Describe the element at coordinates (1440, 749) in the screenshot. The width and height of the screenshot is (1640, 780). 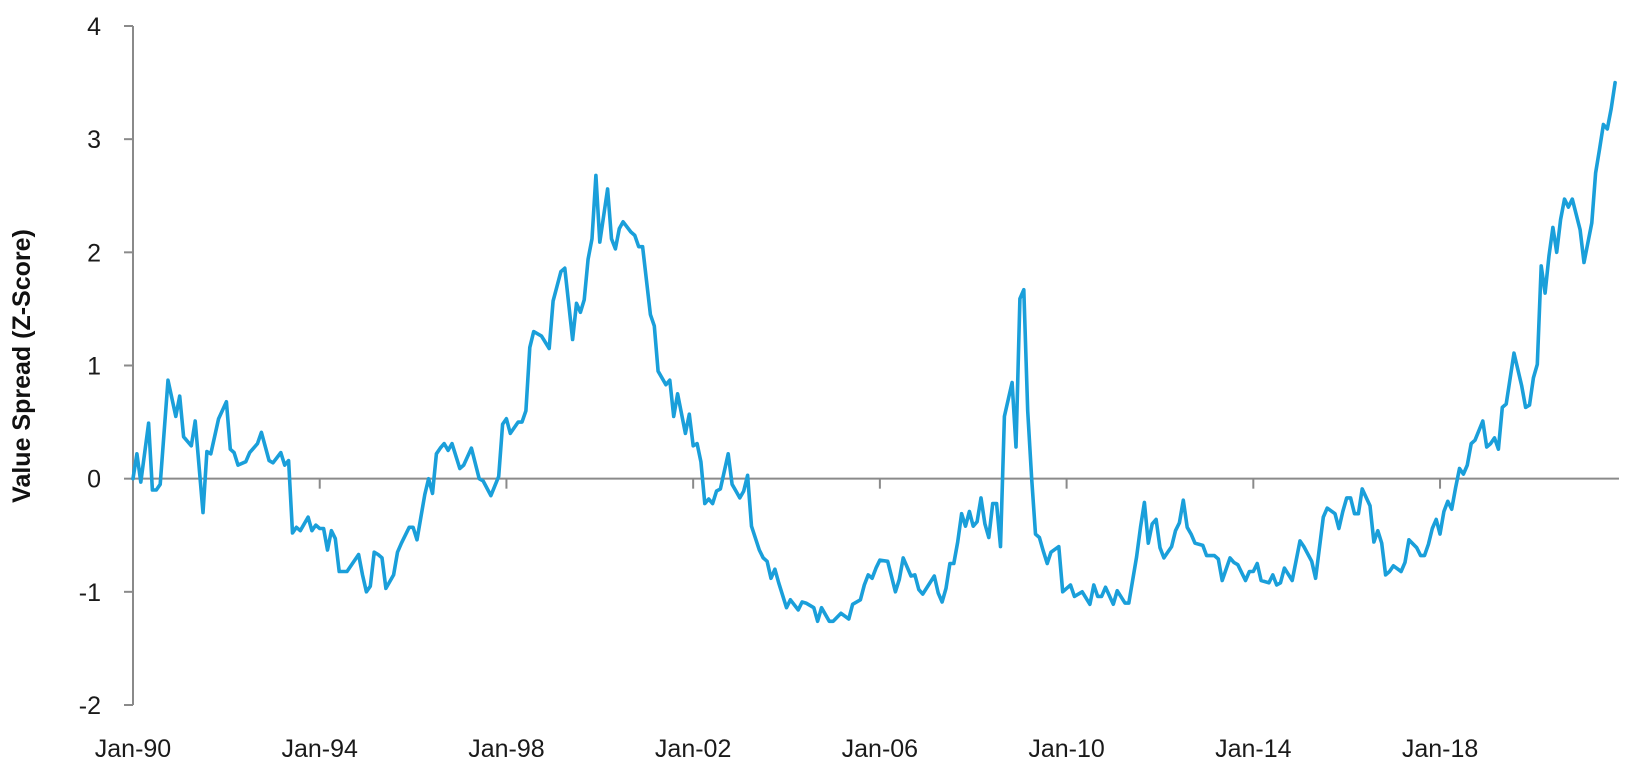
I see `x-tick-label: Jan-18` at that location.